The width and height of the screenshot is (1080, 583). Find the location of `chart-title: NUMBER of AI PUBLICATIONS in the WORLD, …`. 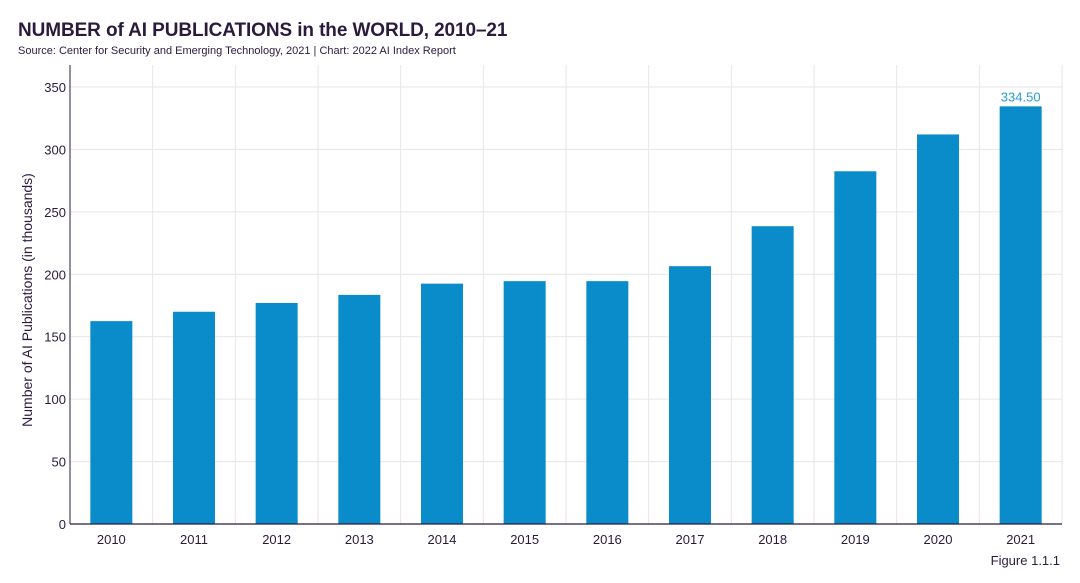

chart-title: NUMBER of AI PUBLICATIONS in the WORLD, … is located at coordinates (263, 30).